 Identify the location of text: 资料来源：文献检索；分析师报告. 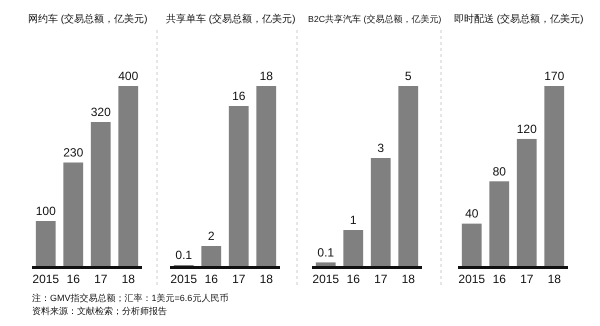
(99, 311).